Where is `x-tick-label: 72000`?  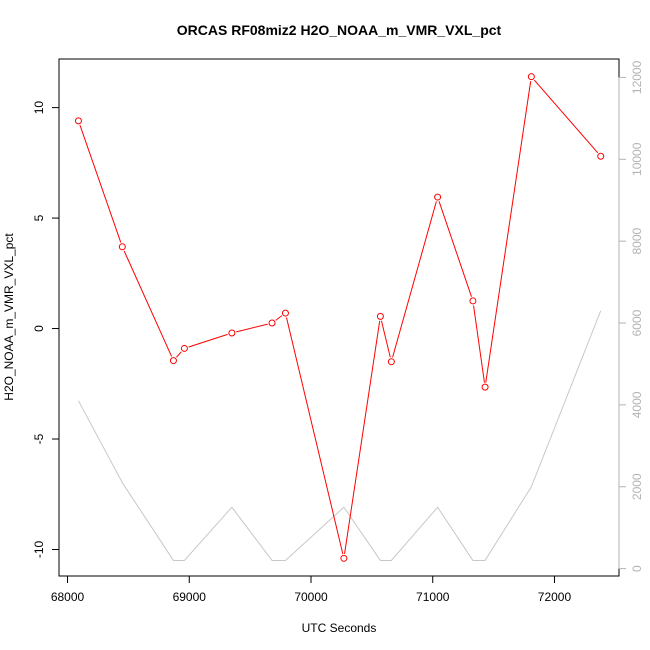 x-tick-label: 72000 is located at coordinates (555, 597).